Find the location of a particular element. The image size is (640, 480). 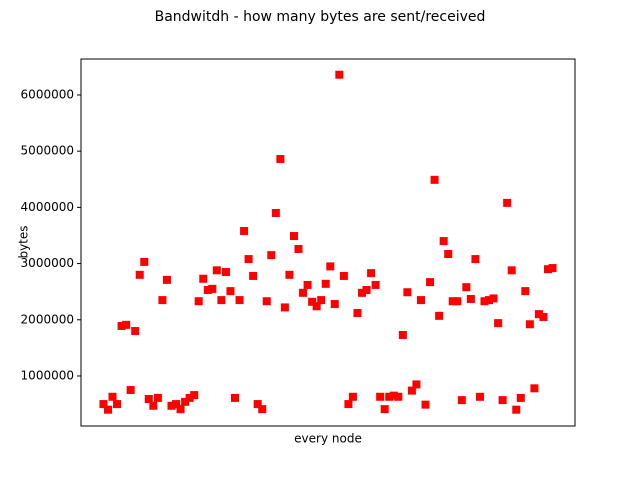

x-axis-label: every node is located at coordinates (328, 439).